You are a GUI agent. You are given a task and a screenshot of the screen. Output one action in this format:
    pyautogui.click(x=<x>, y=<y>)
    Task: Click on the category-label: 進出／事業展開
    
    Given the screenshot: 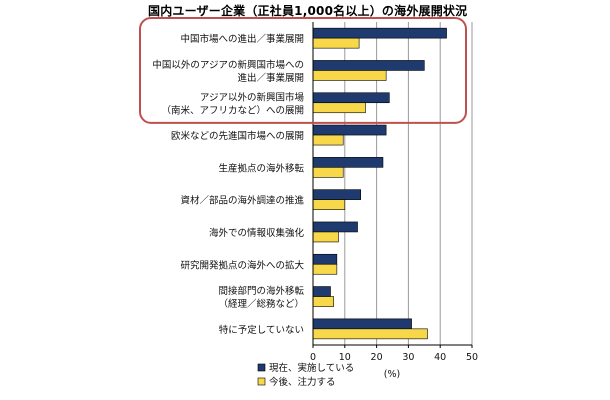 What is the action you would take?
    pyautogui.click(x=270, y=78)
    